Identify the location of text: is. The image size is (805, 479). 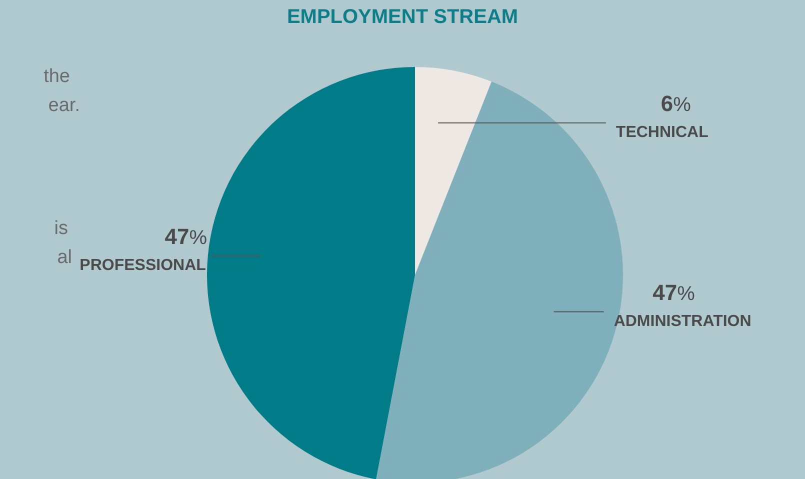
(61, 229).